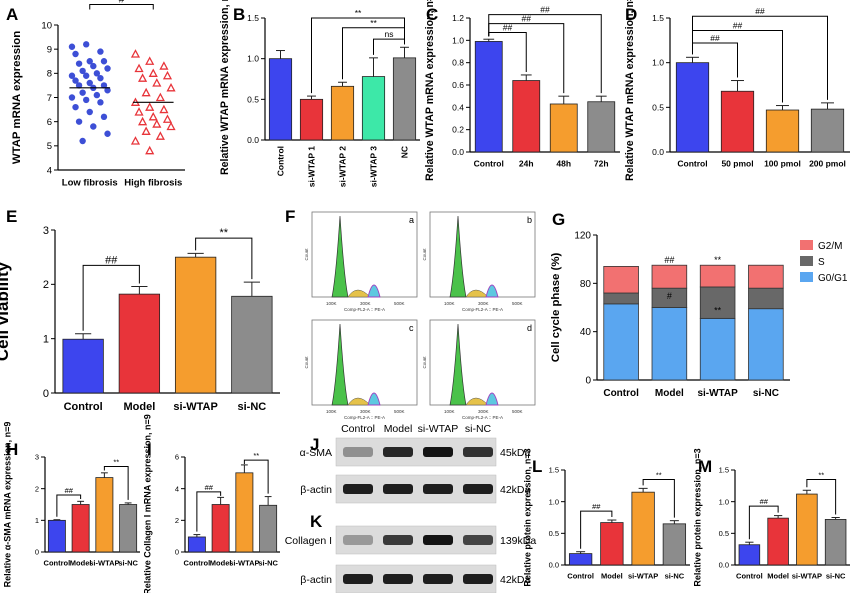 This screenshot has width=858, height=593. Describe the element at coordinates (343, 167) in the screenshot. I see `category-label: si-WTAP 2` at that location.